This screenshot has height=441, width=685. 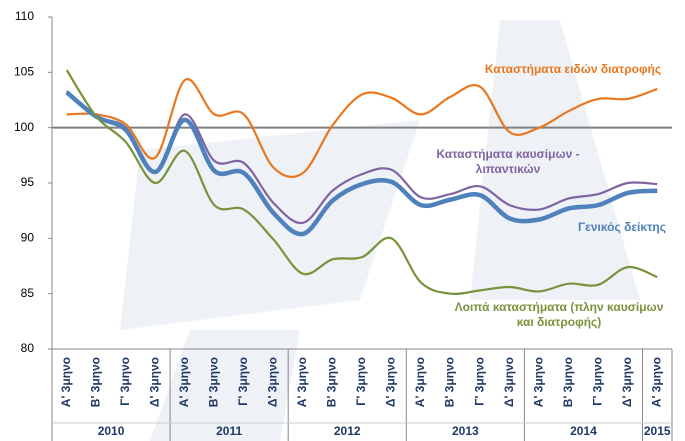 What do you see at coordinates (24, 72) in the screenshot?
I see `y-tick-label: 105` at bounding box center [24, 72].